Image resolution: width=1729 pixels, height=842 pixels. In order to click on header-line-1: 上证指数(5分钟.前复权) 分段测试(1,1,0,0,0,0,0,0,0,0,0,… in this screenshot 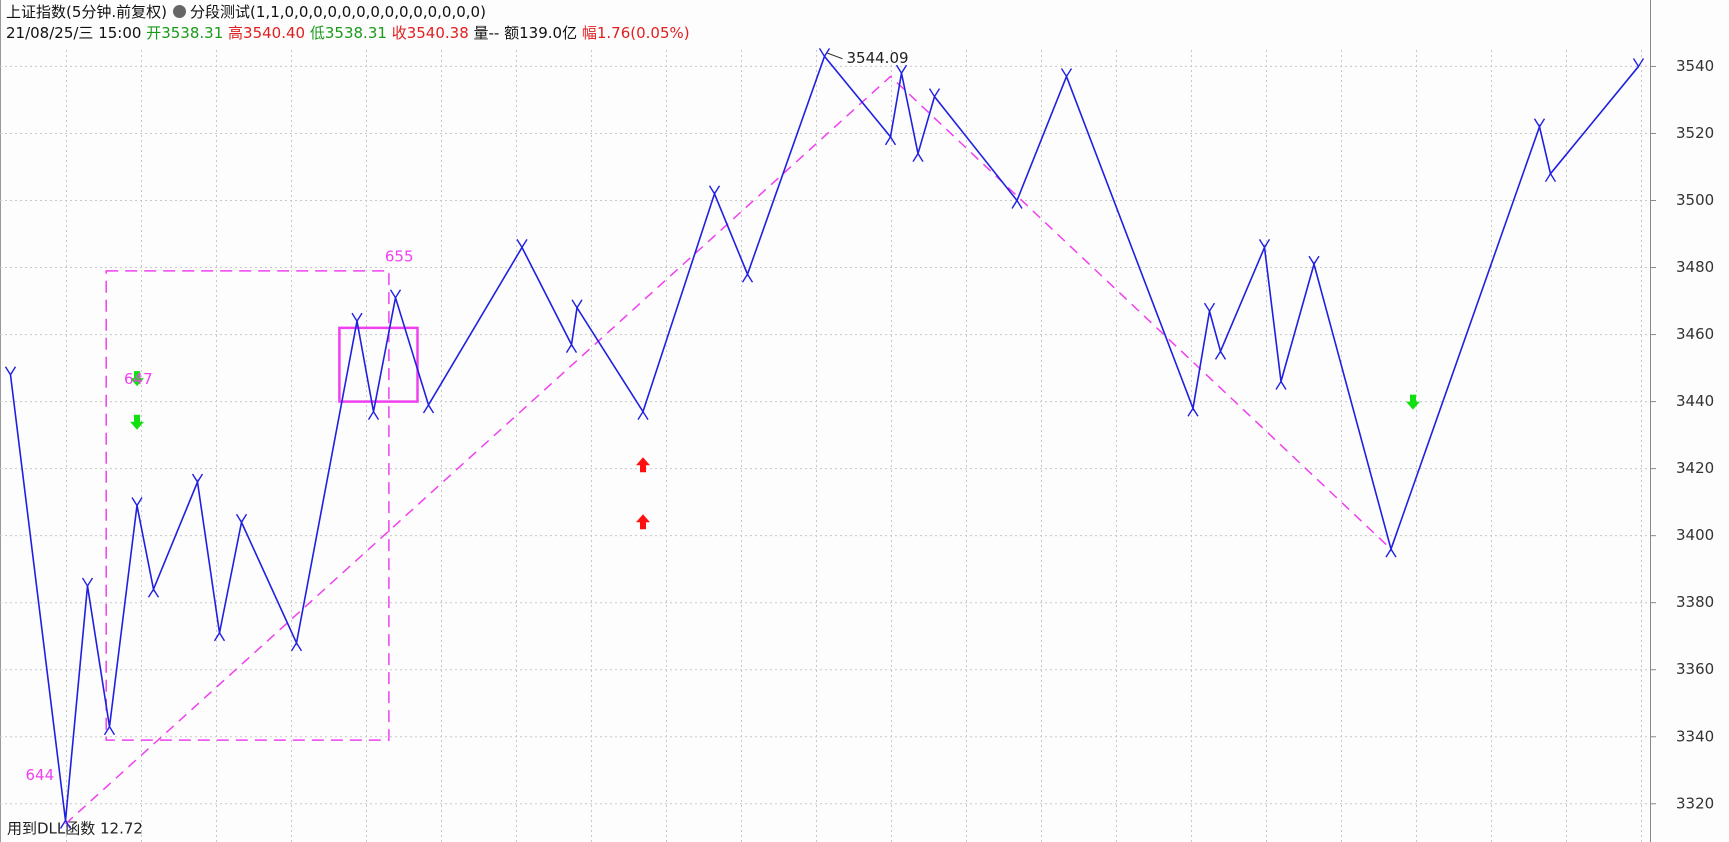, I will do `click(348, 12)`.